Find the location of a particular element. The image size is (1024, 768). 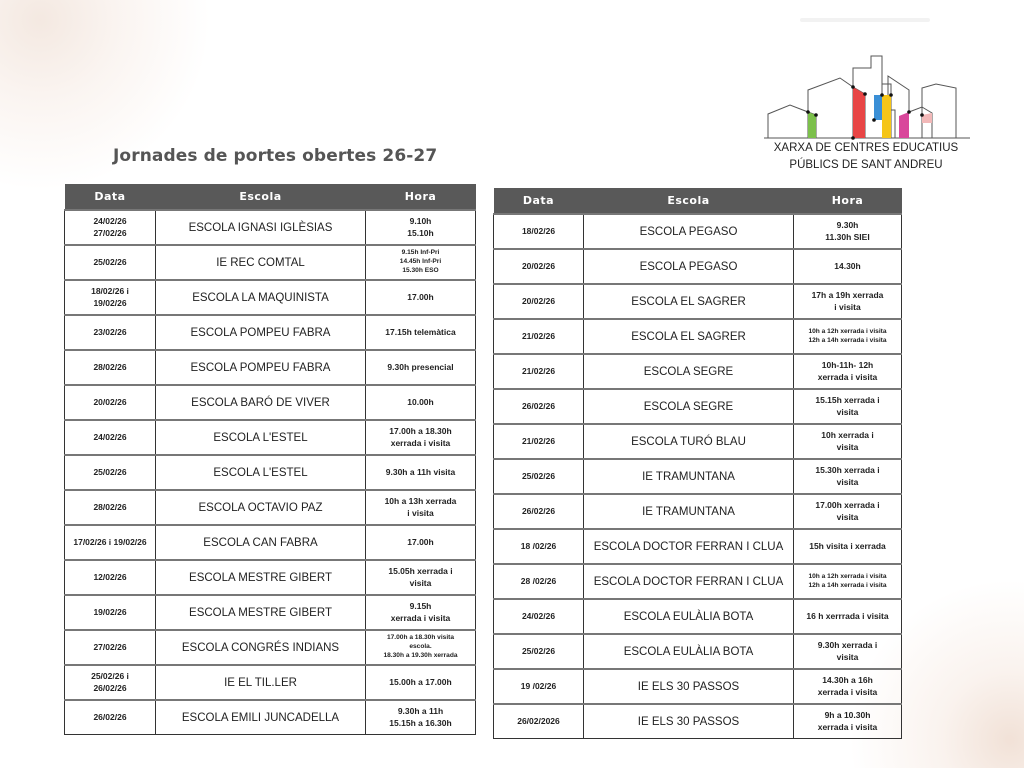

date-cell: 18 /02/26 is located at coordinates (538, 546).